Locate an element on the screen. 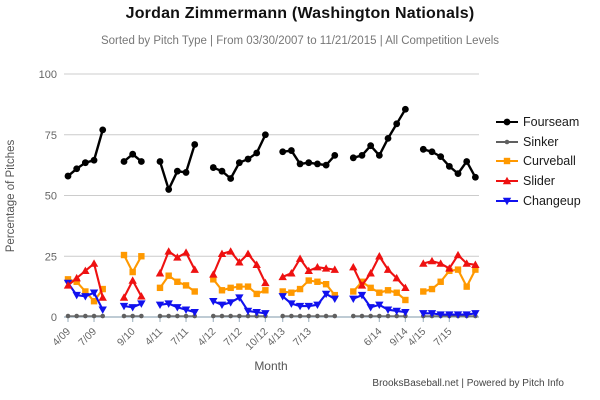 The image size is (600, 400). legend-label: Slider is located at coordinates (539, 180).